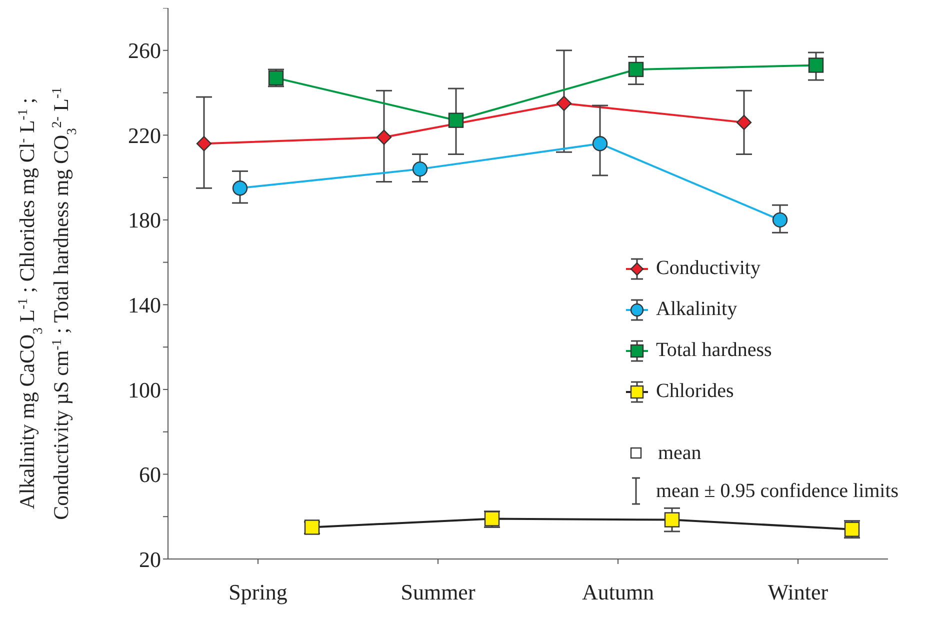 This screenshot has height=637, width=936. Describe the element at coordinates (618, 592) in the screenshot. I see `x-tick-label: Autumn` at that location.